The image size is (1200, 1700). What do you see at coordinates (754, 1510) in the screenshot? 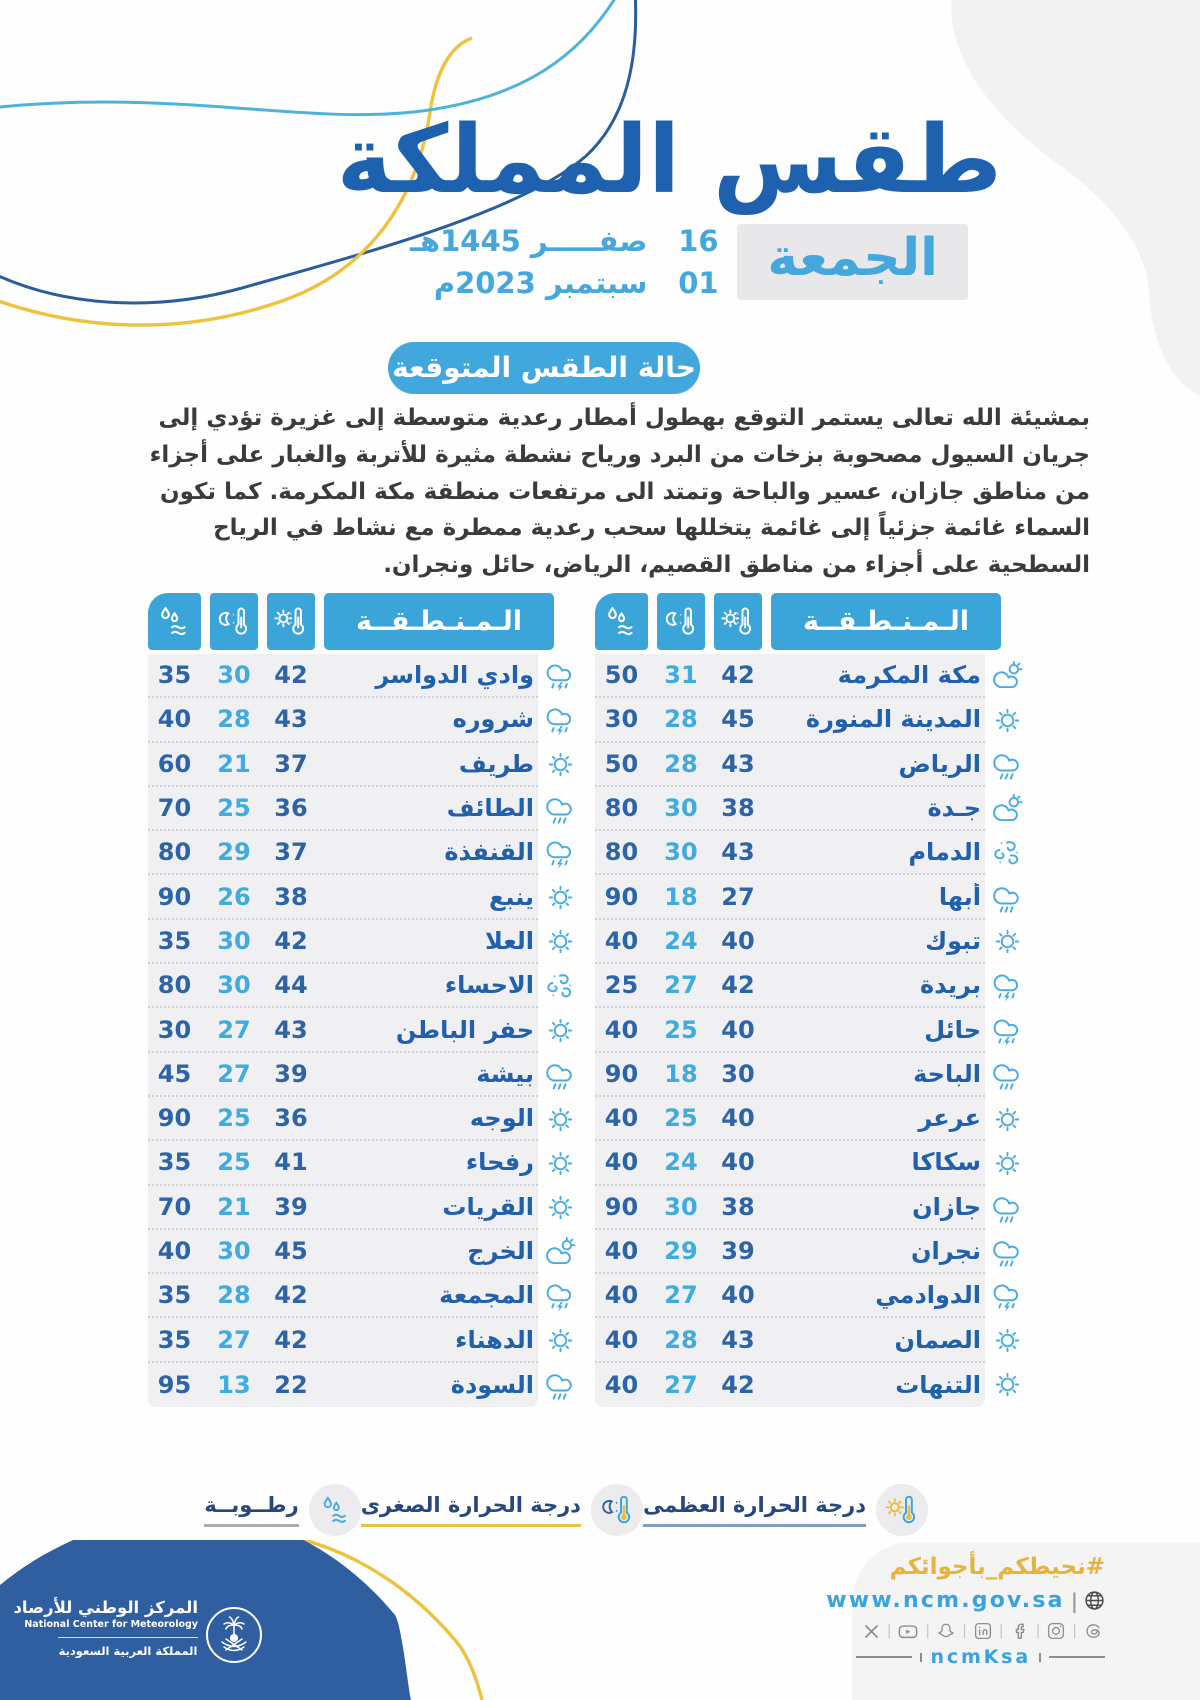
I see `legend-label: درجة الحرارة العظمى` at bounding box center [754, 1510].